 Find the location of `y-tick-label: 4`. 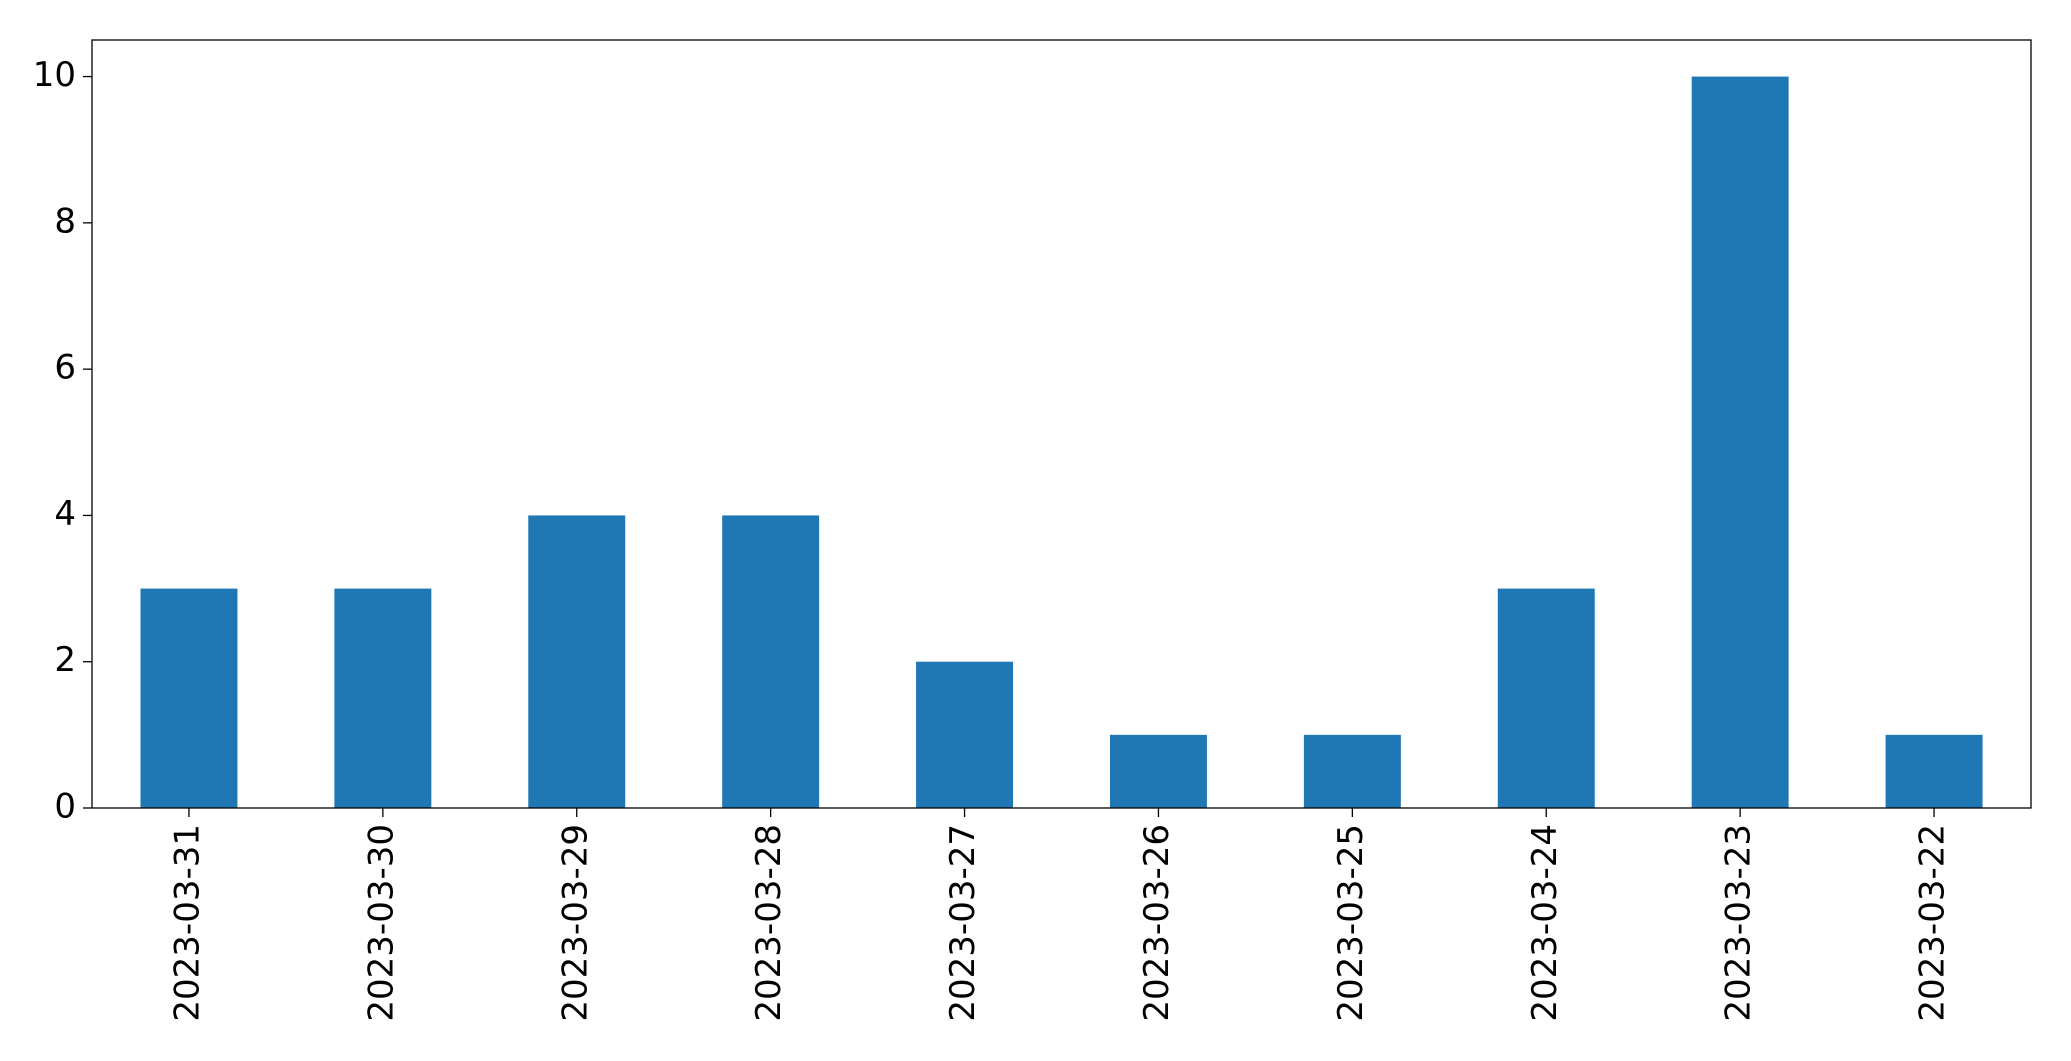

y-tick-label: 4 is located at coordinates (65, 514).